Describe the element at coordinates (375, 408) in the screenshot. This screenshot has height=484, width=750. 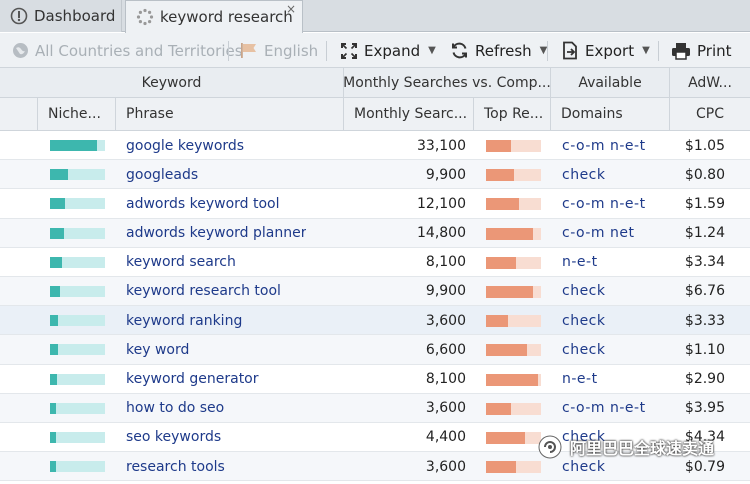
I see `table-row: how to do seo 3,600 c-o-m n-e-t $3.95` at that location.